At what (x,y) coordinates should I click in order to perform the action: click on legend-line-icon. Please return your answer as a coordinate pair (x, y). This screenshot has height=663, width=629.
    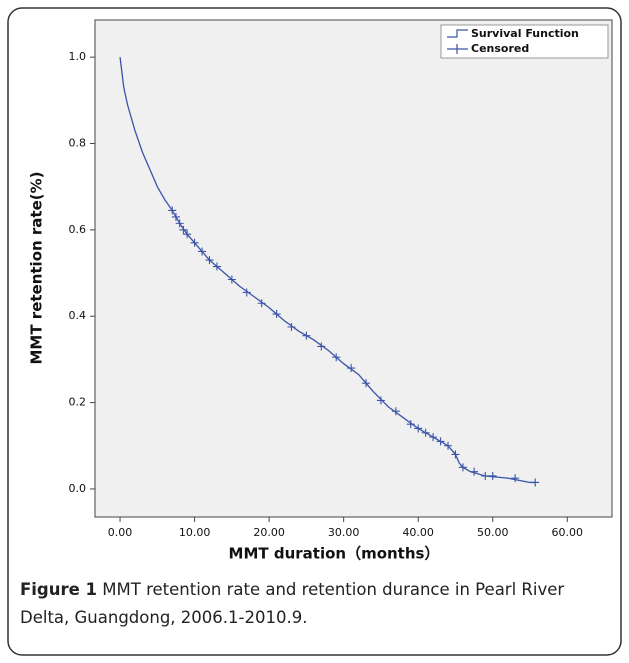
    Looking at the image, I should click on (457, 33).